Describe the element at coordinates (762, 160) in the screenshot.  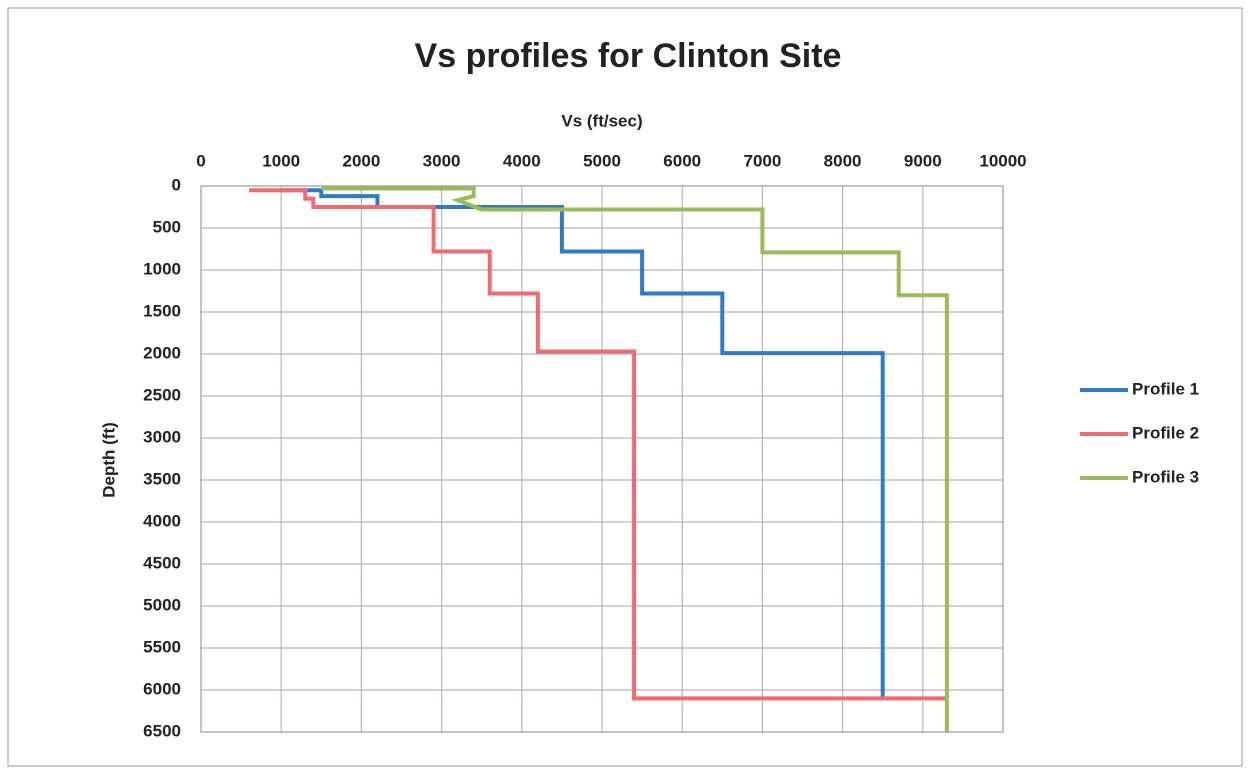
I see `x-tick-label: 7000` at that location.